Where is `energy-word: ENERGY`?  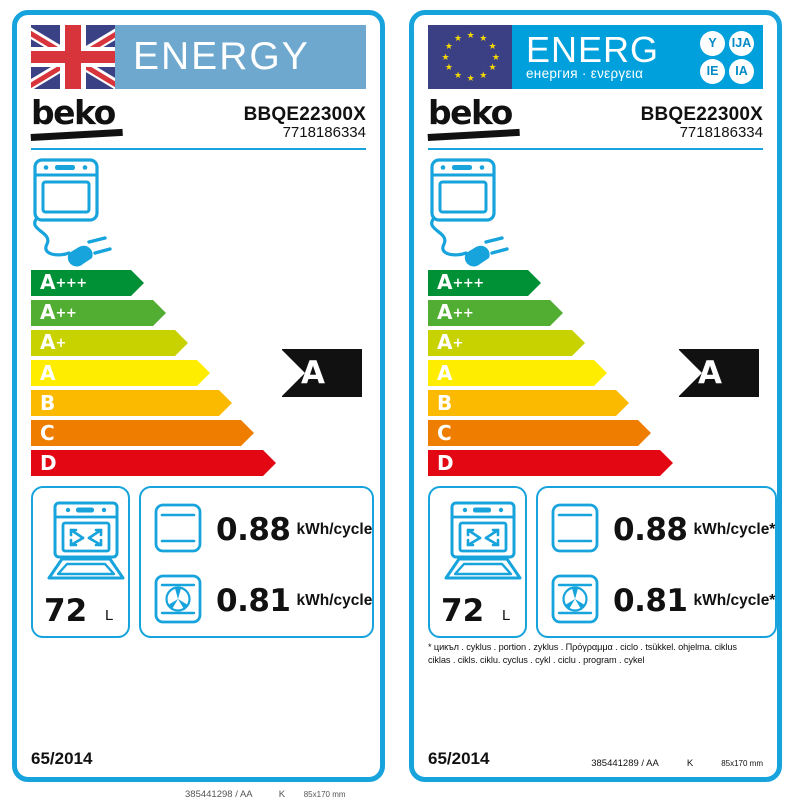 energy-word: ENERGY is located at coordinates (221, 56).